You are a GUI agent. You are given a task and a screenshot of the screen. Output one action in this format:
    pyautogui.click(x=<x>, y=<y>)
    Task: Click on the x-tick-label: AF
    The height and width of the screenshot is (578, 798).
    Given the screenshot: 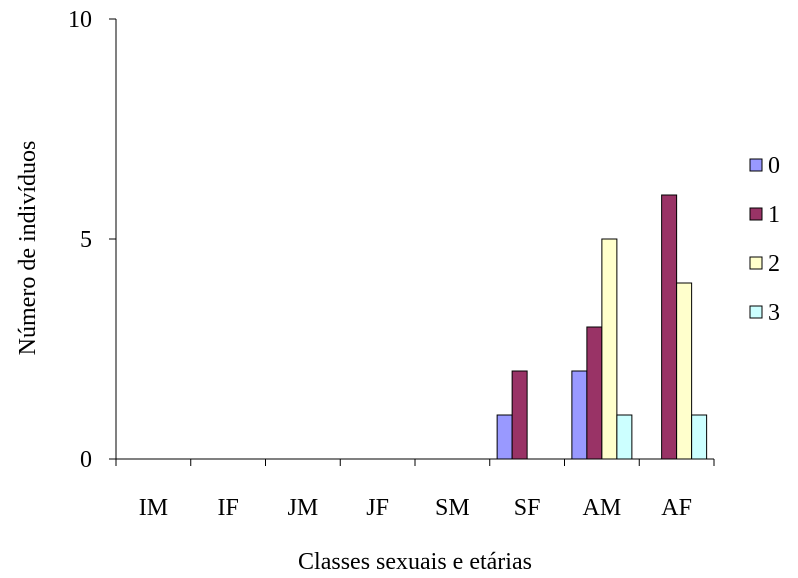 What is the action you would take?
    pyautogui.click(x=676, y=508)
    